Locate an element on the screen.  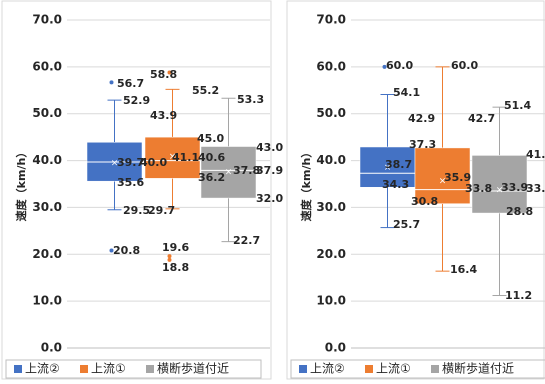
data-label-median: 39.7 is located at coordinates (130, 162).